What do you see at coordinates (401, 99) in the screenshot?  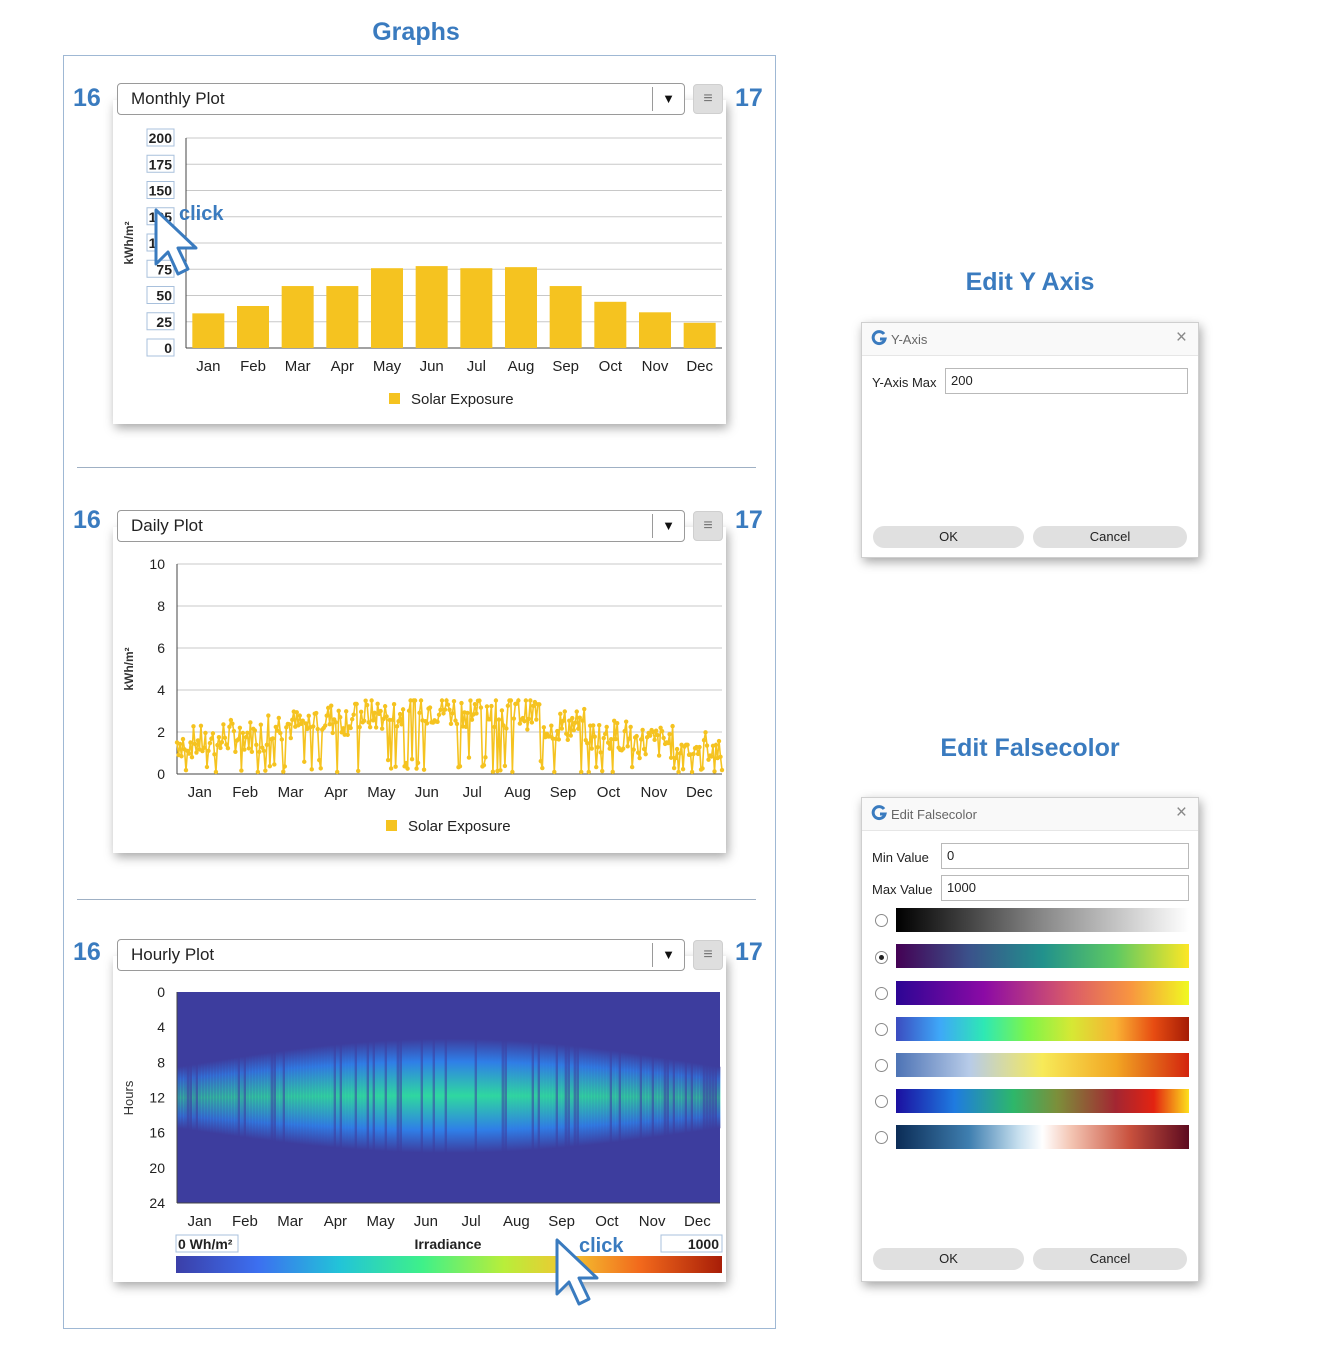 I see `plot-type-select: Monthly Plot ▼` at bounding box center [401, 99].